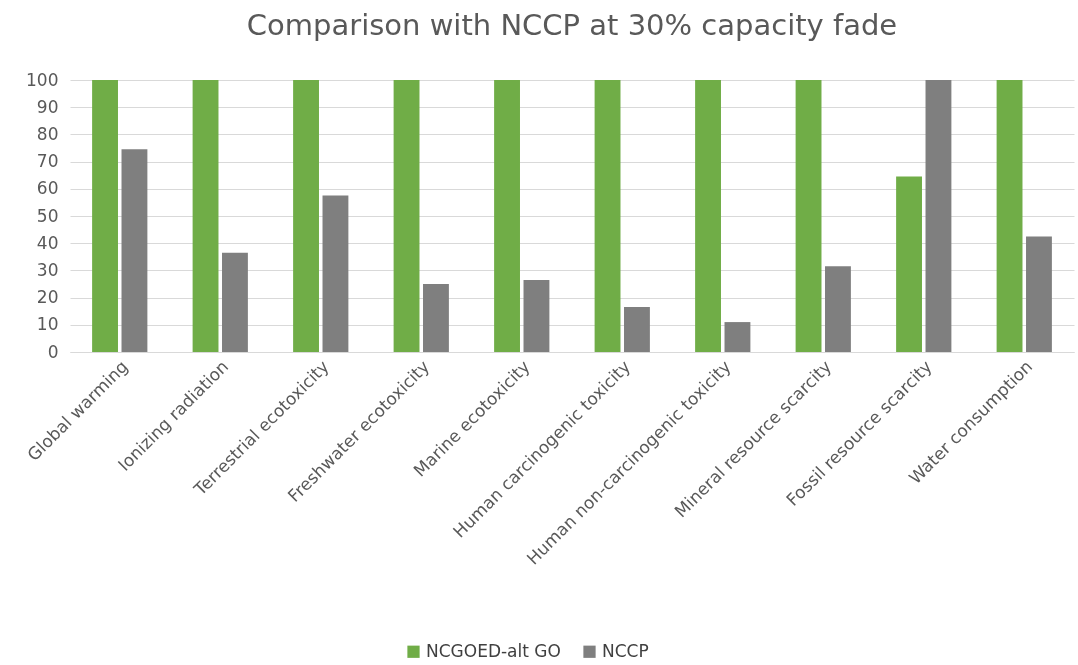  Describe the element at coordinates (47, 188) in the screenshot. I see `y-tick-label: 60` at that location.